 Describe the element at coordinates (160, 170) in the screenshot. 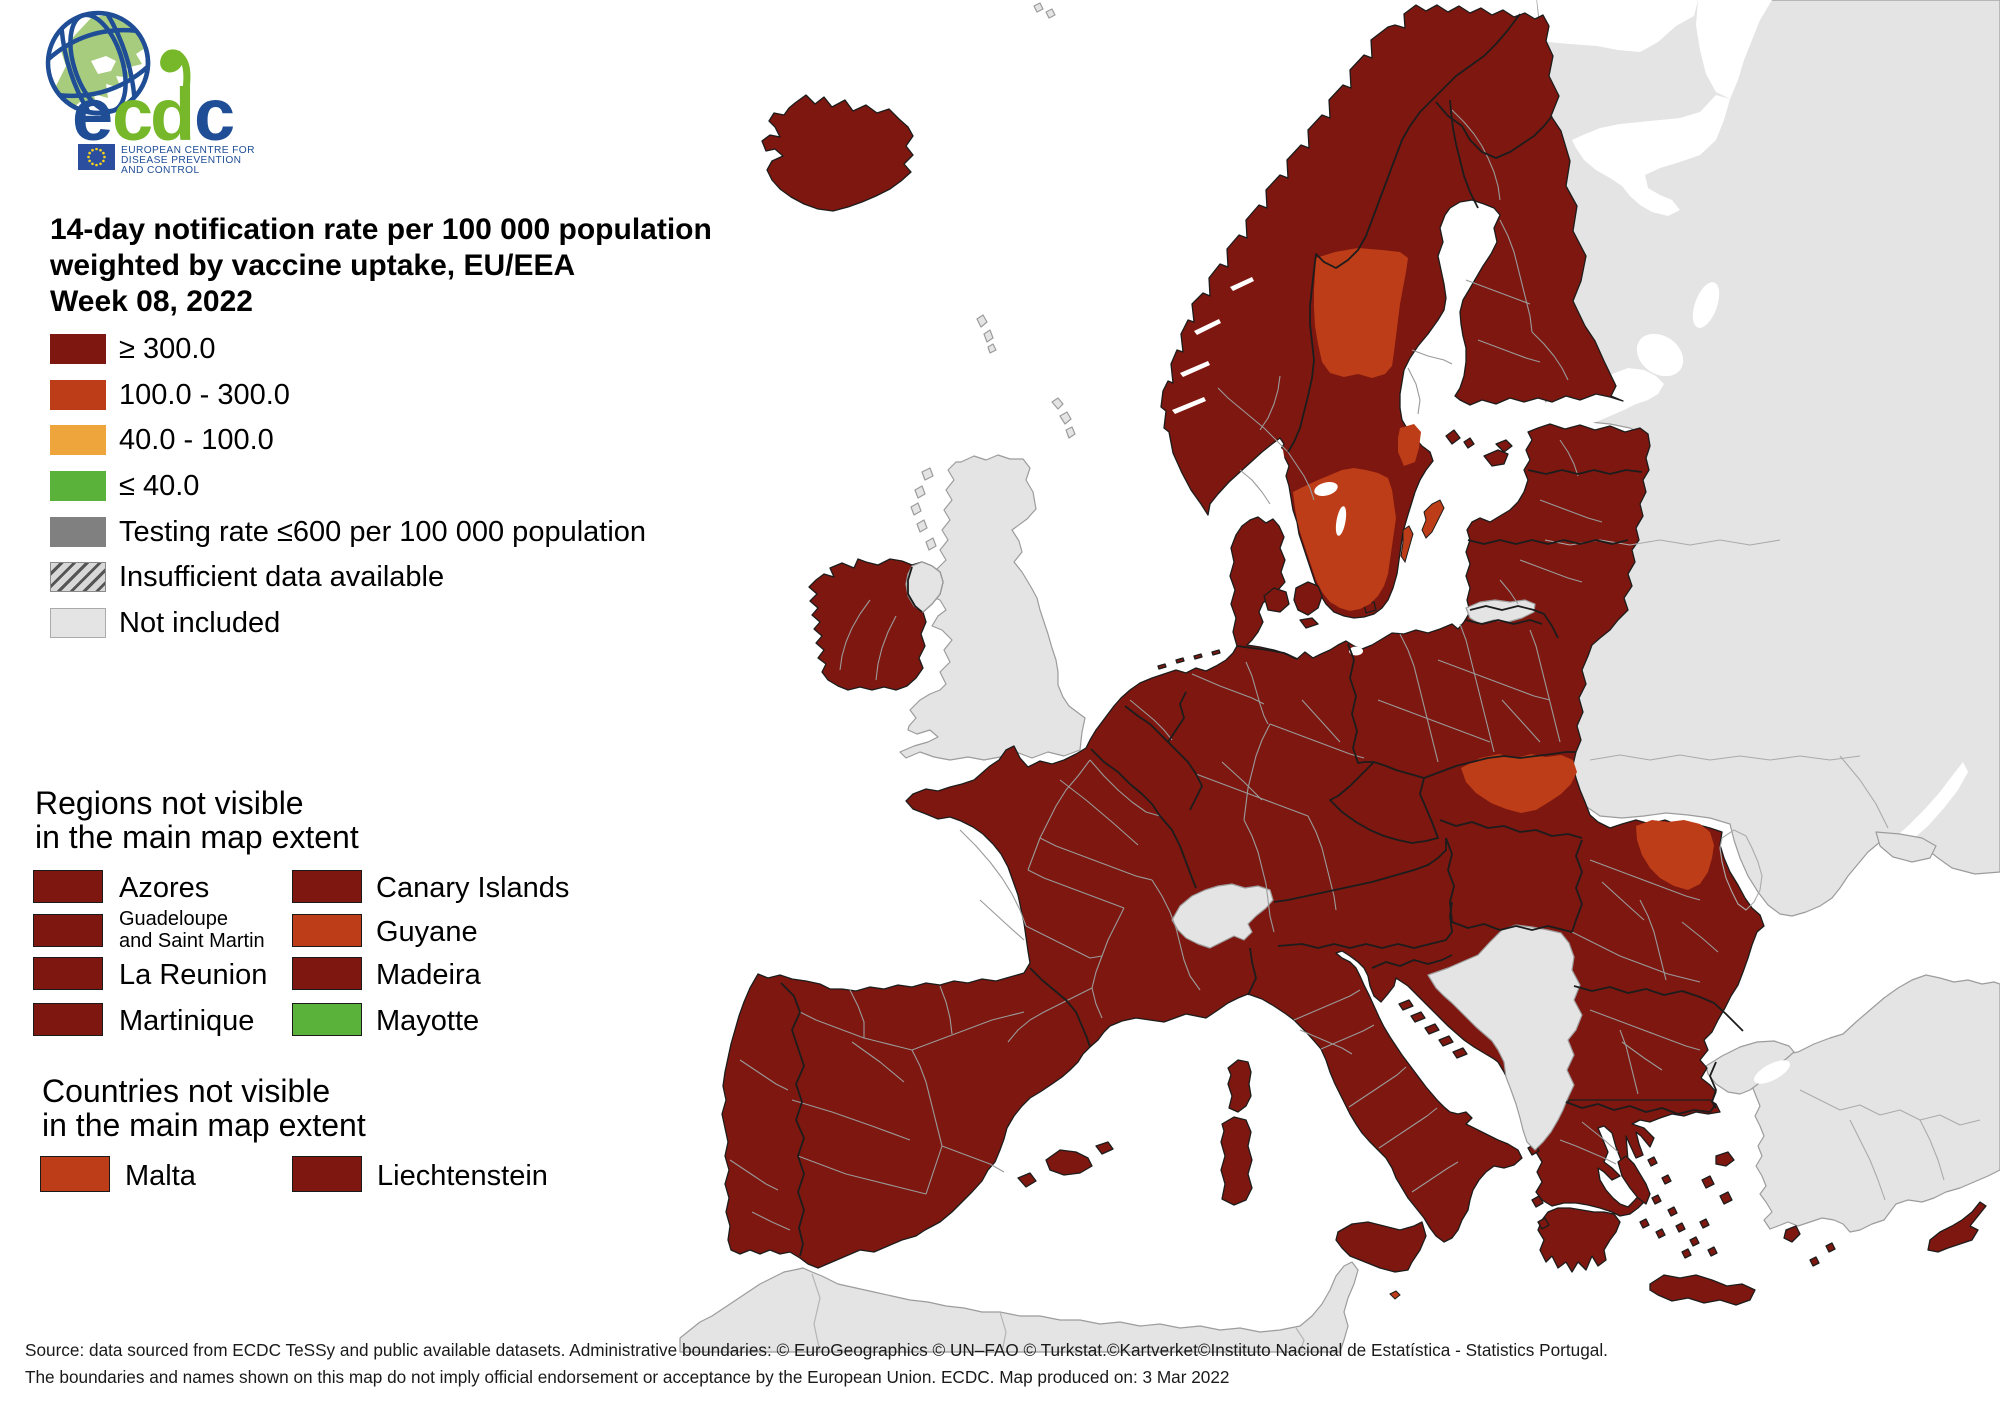

I see `svg-text: AND CONTROL` at that location.